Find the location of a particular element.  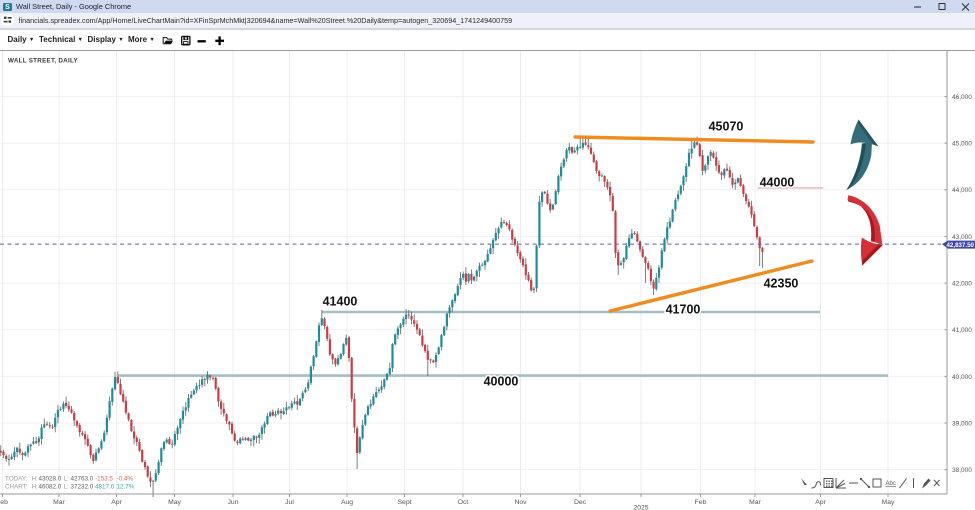

svg-text: Abc is located at coordinates (891, 484).